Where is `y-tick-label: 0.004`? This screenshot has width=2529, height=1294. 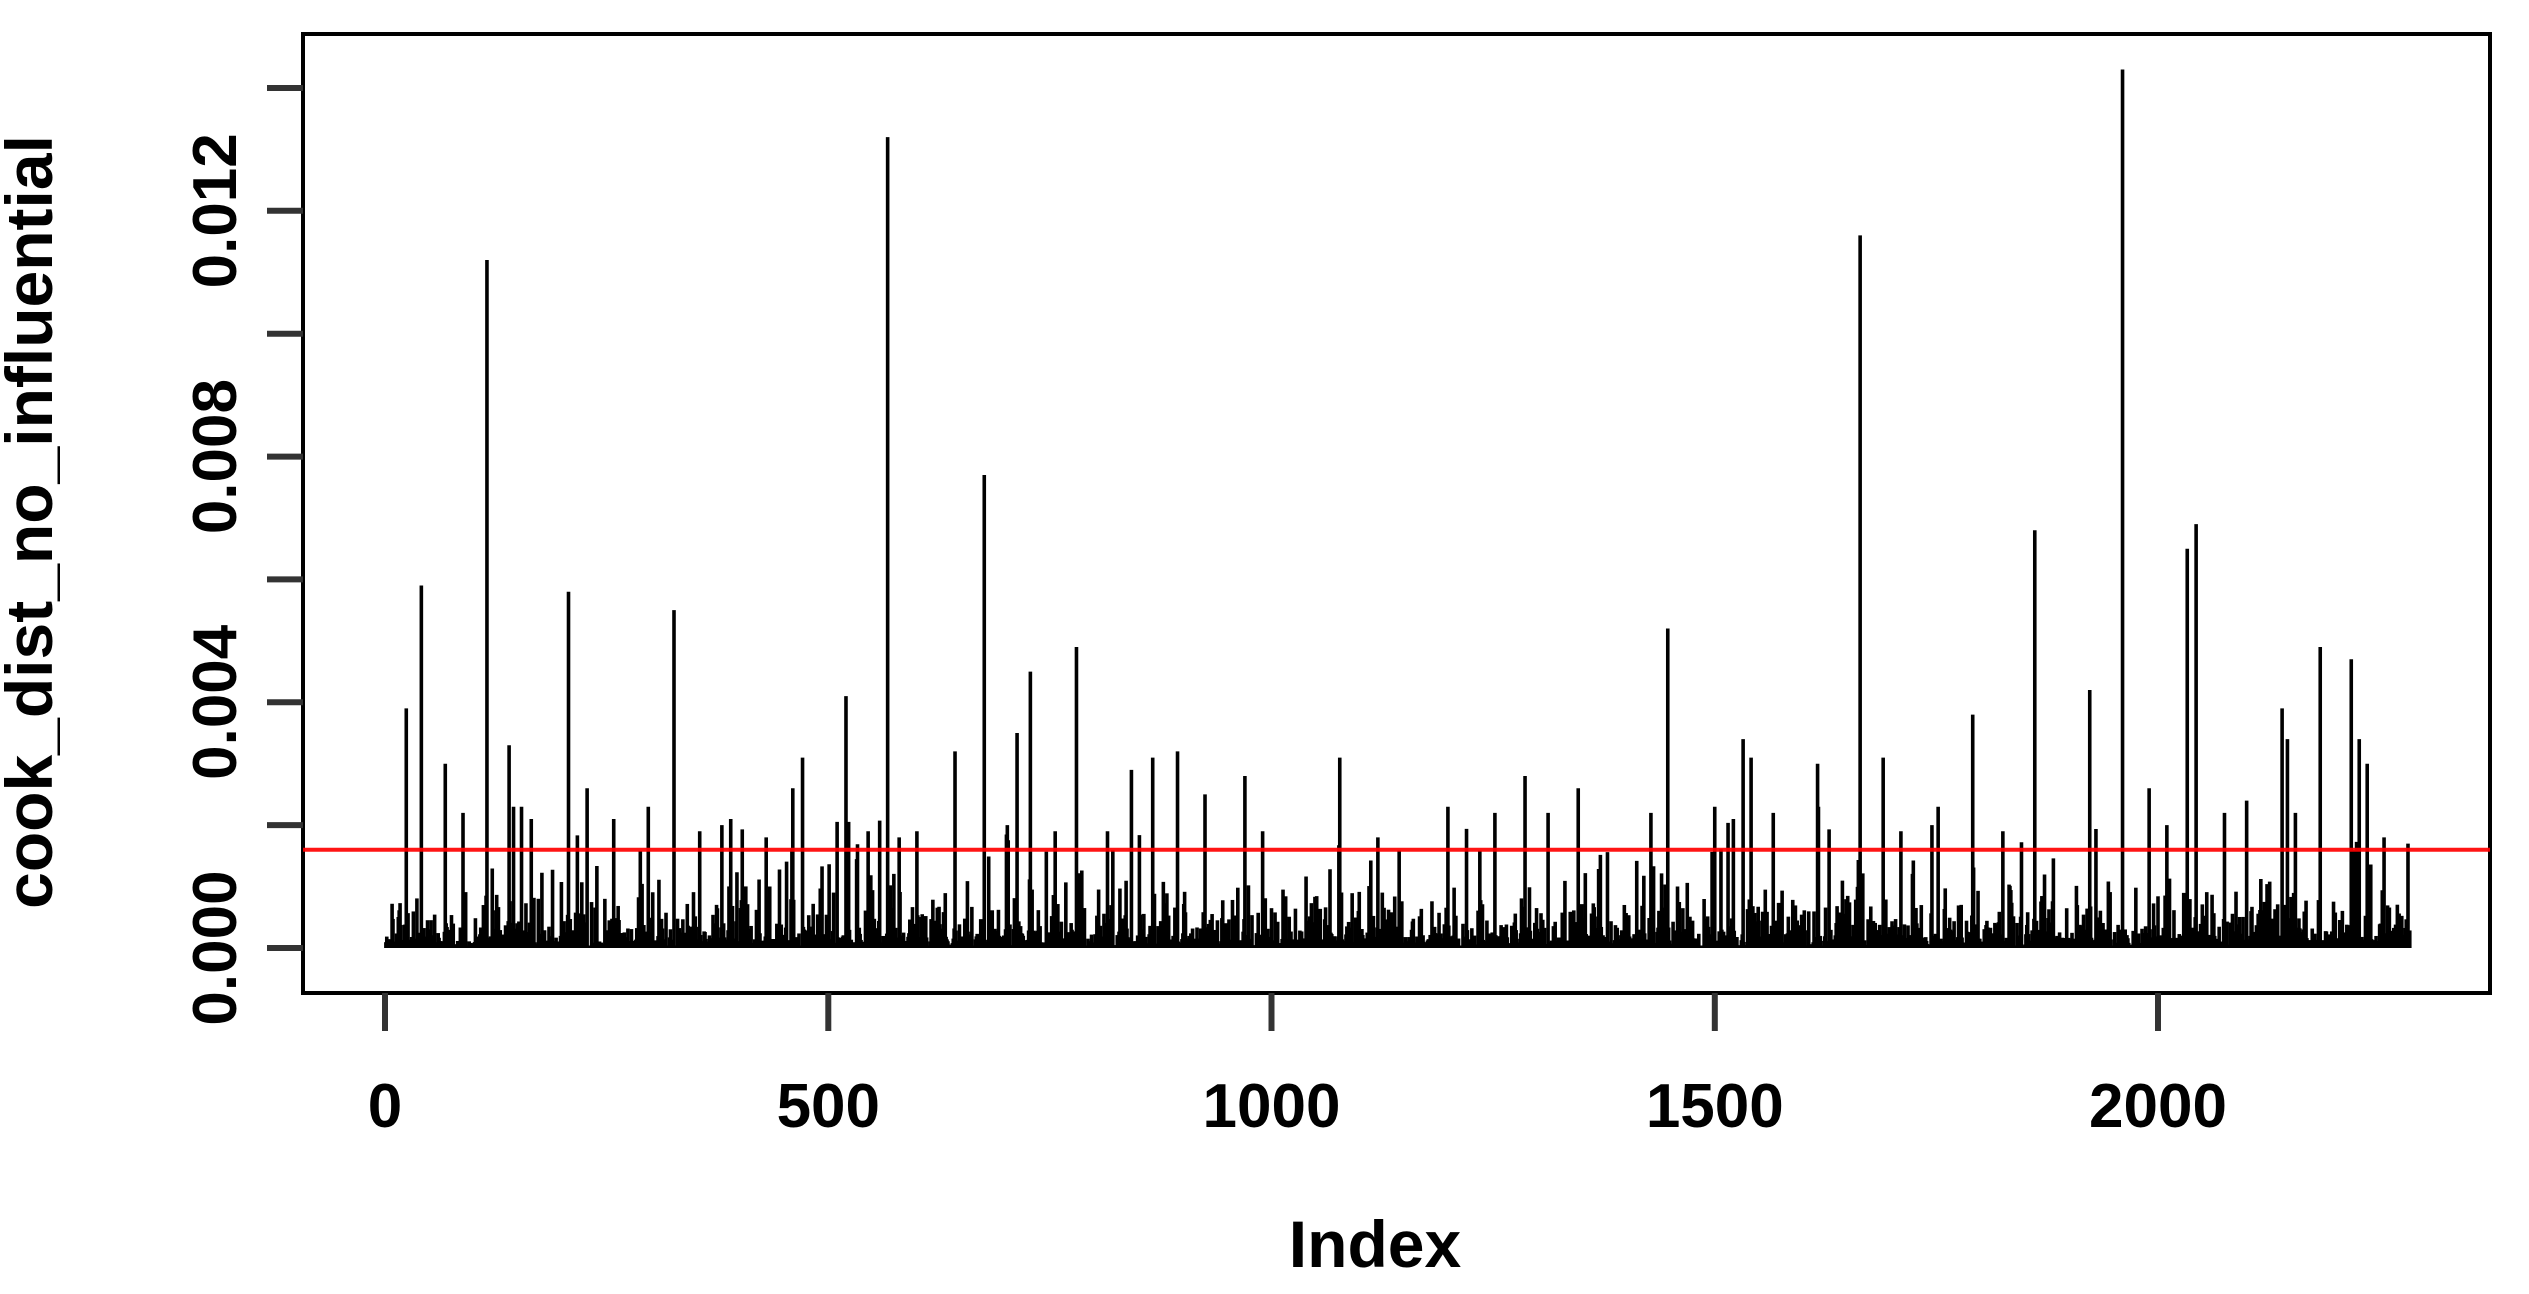
y-tick-label: 0.004 is located at coordinates (215, 702).